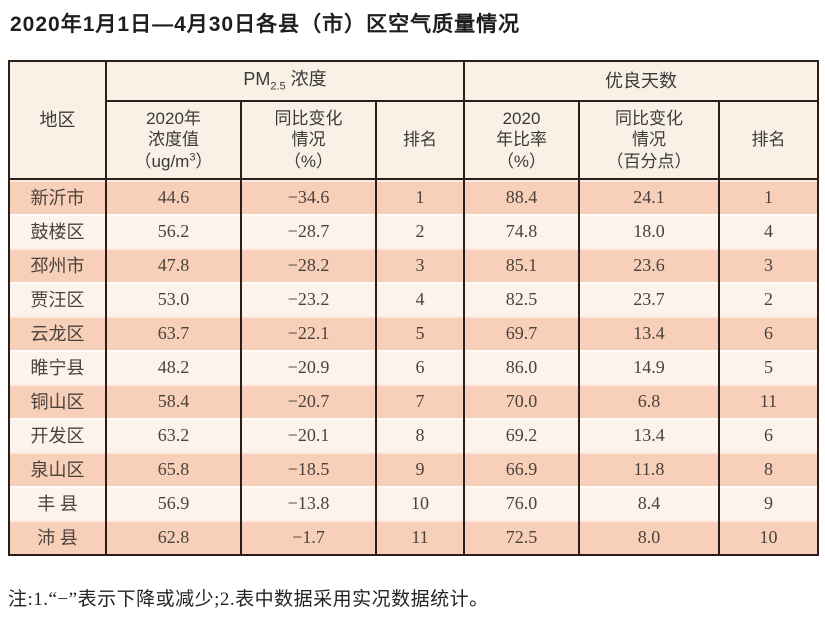 This screenshot has width=825, height=620. What do you see at coordinates (768, 299) in the screenshot?
I see `good-rank-cell: 2` at bounding box center [768, 299].